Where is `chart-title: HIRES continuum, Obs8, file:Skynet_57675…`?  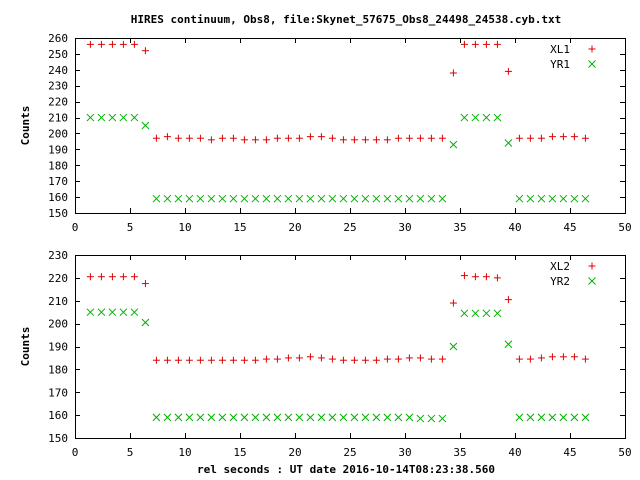 chart-title: HIRES continuum, Obs8, file:Skynet_57675… is located at coordinates (346, 19).